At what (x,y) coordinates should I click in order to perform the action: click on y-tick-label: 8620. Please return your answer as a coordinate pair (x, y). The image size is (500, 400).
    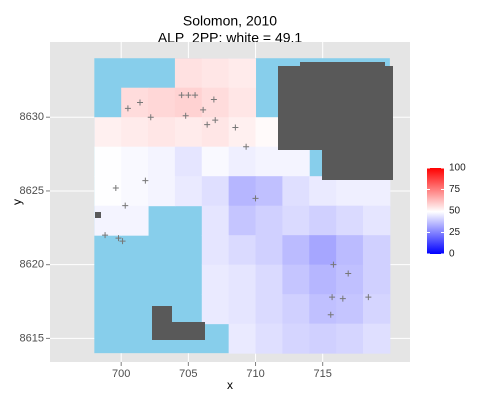
    Looking at the image, I should click on (32, 265).